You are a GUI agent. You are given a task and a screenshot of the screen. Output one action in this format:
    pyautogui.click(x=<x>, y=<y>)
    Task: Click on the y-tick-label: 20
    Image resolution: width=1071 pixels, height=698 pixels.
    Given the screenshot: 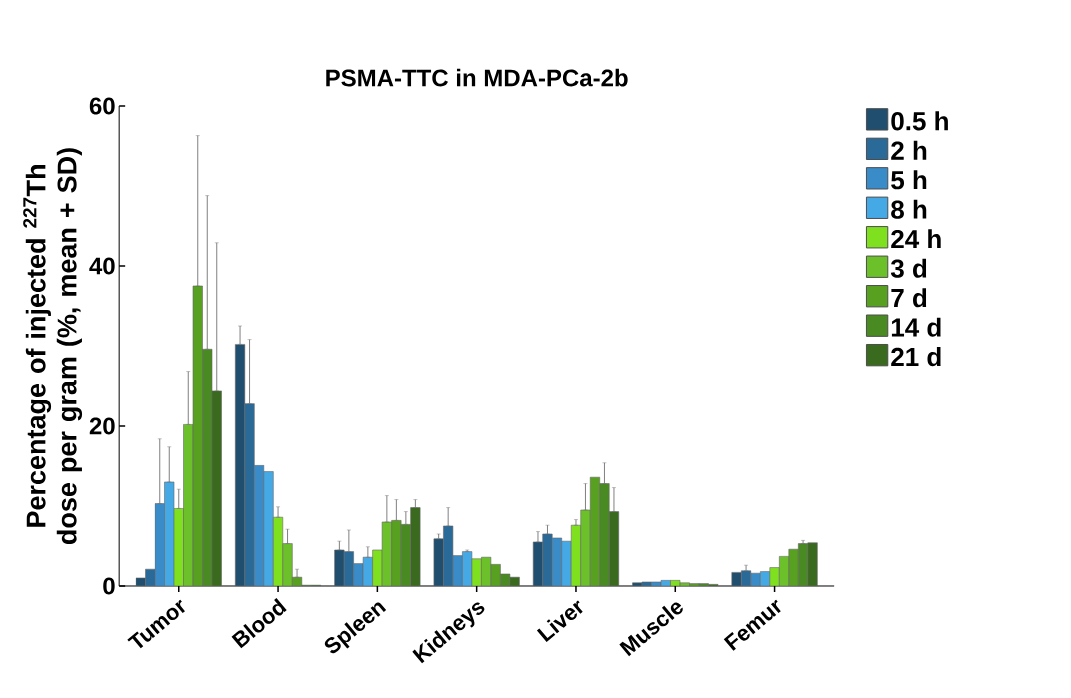 What is the action you would take?
    pyautogui.click(x=102, y=426)
    